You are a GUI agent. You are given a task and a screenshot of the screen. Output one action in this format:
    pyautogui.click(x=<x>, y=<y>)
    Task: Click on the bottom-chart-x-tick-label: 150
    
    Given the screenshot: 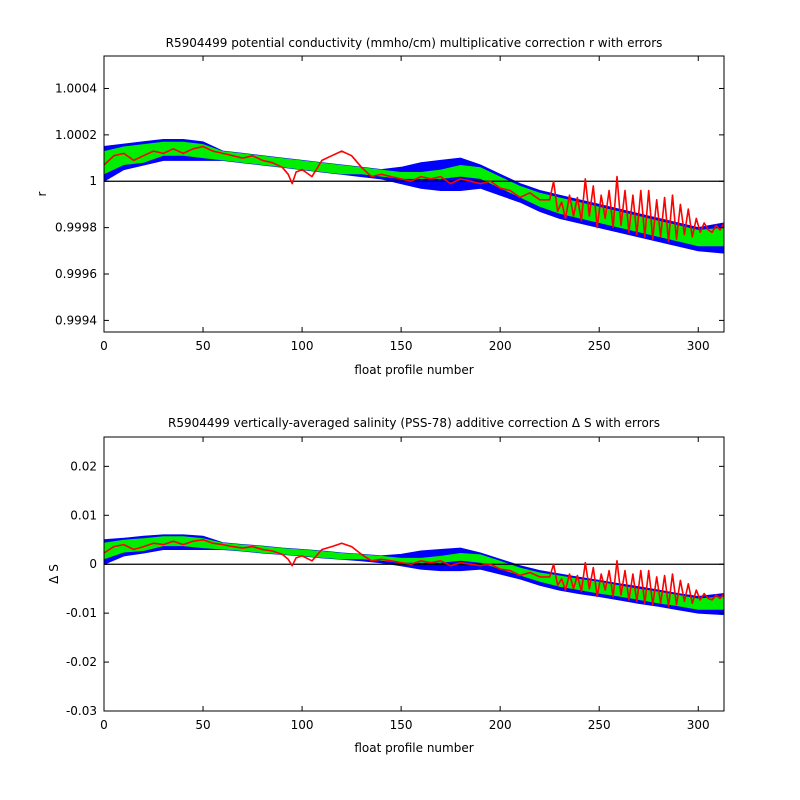 What is the action you would take?
    pyautogui.click(x=401, y=725)
    